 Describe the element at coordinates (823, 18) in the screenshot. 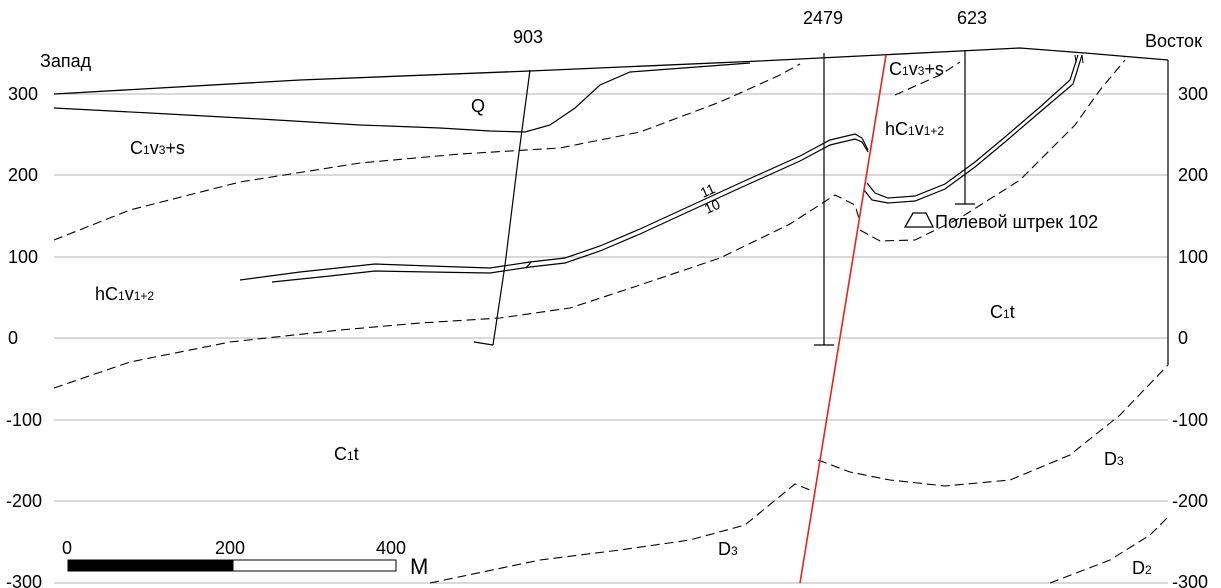

I see `borehole-number: 2479` at that location.